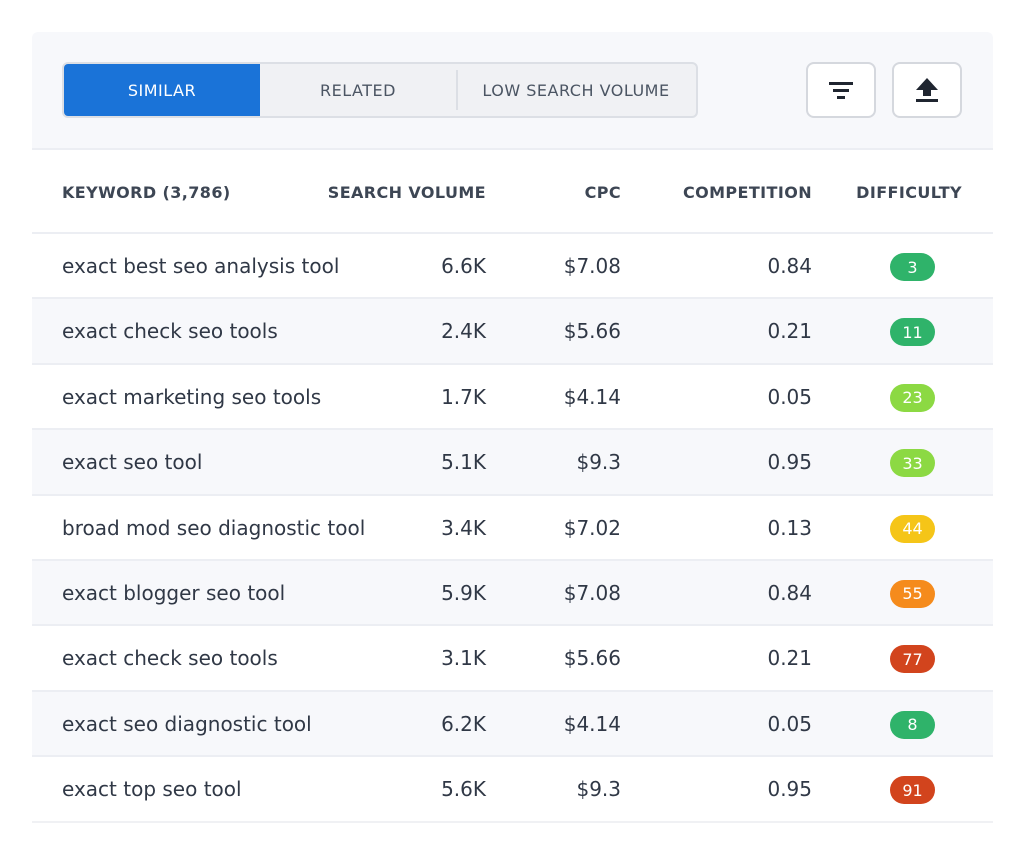  Describe the element at coordinates (576, 90) in the screenshot. I see `tab-low-search-volume: LOW SEARCH VOLUME` at that location.